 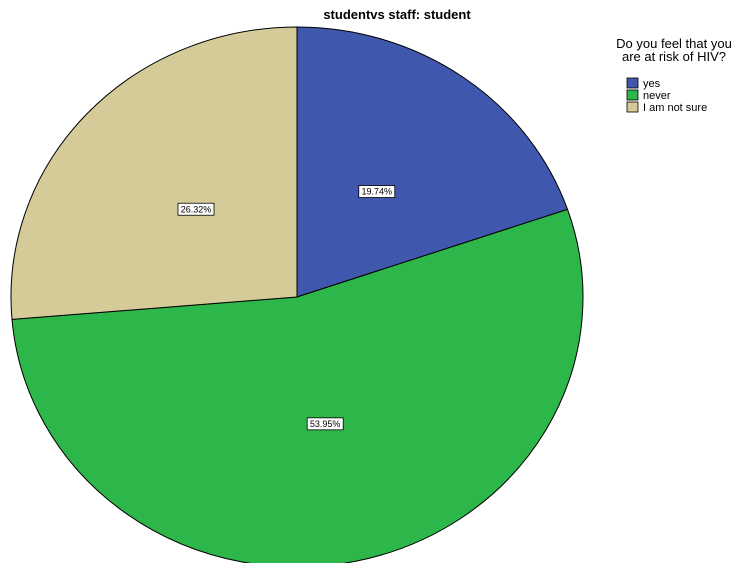 I want to click on data-label-text: 26.32%, so click(x=196, y=209).